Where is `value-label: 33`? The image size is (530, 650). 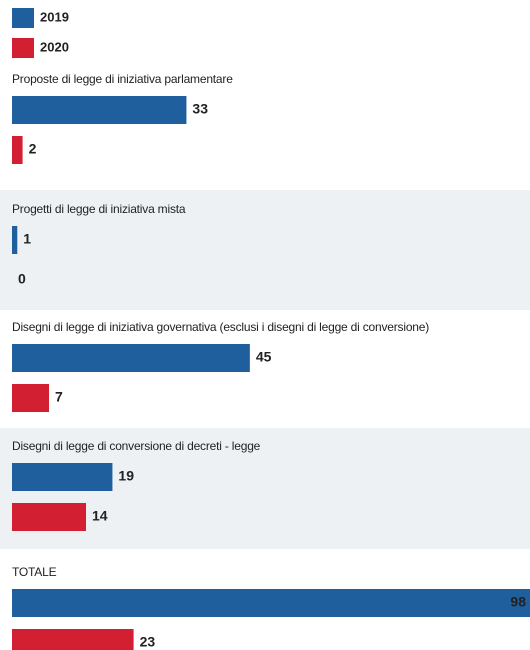 value-label: 33 is located at coordinates (200, 109).